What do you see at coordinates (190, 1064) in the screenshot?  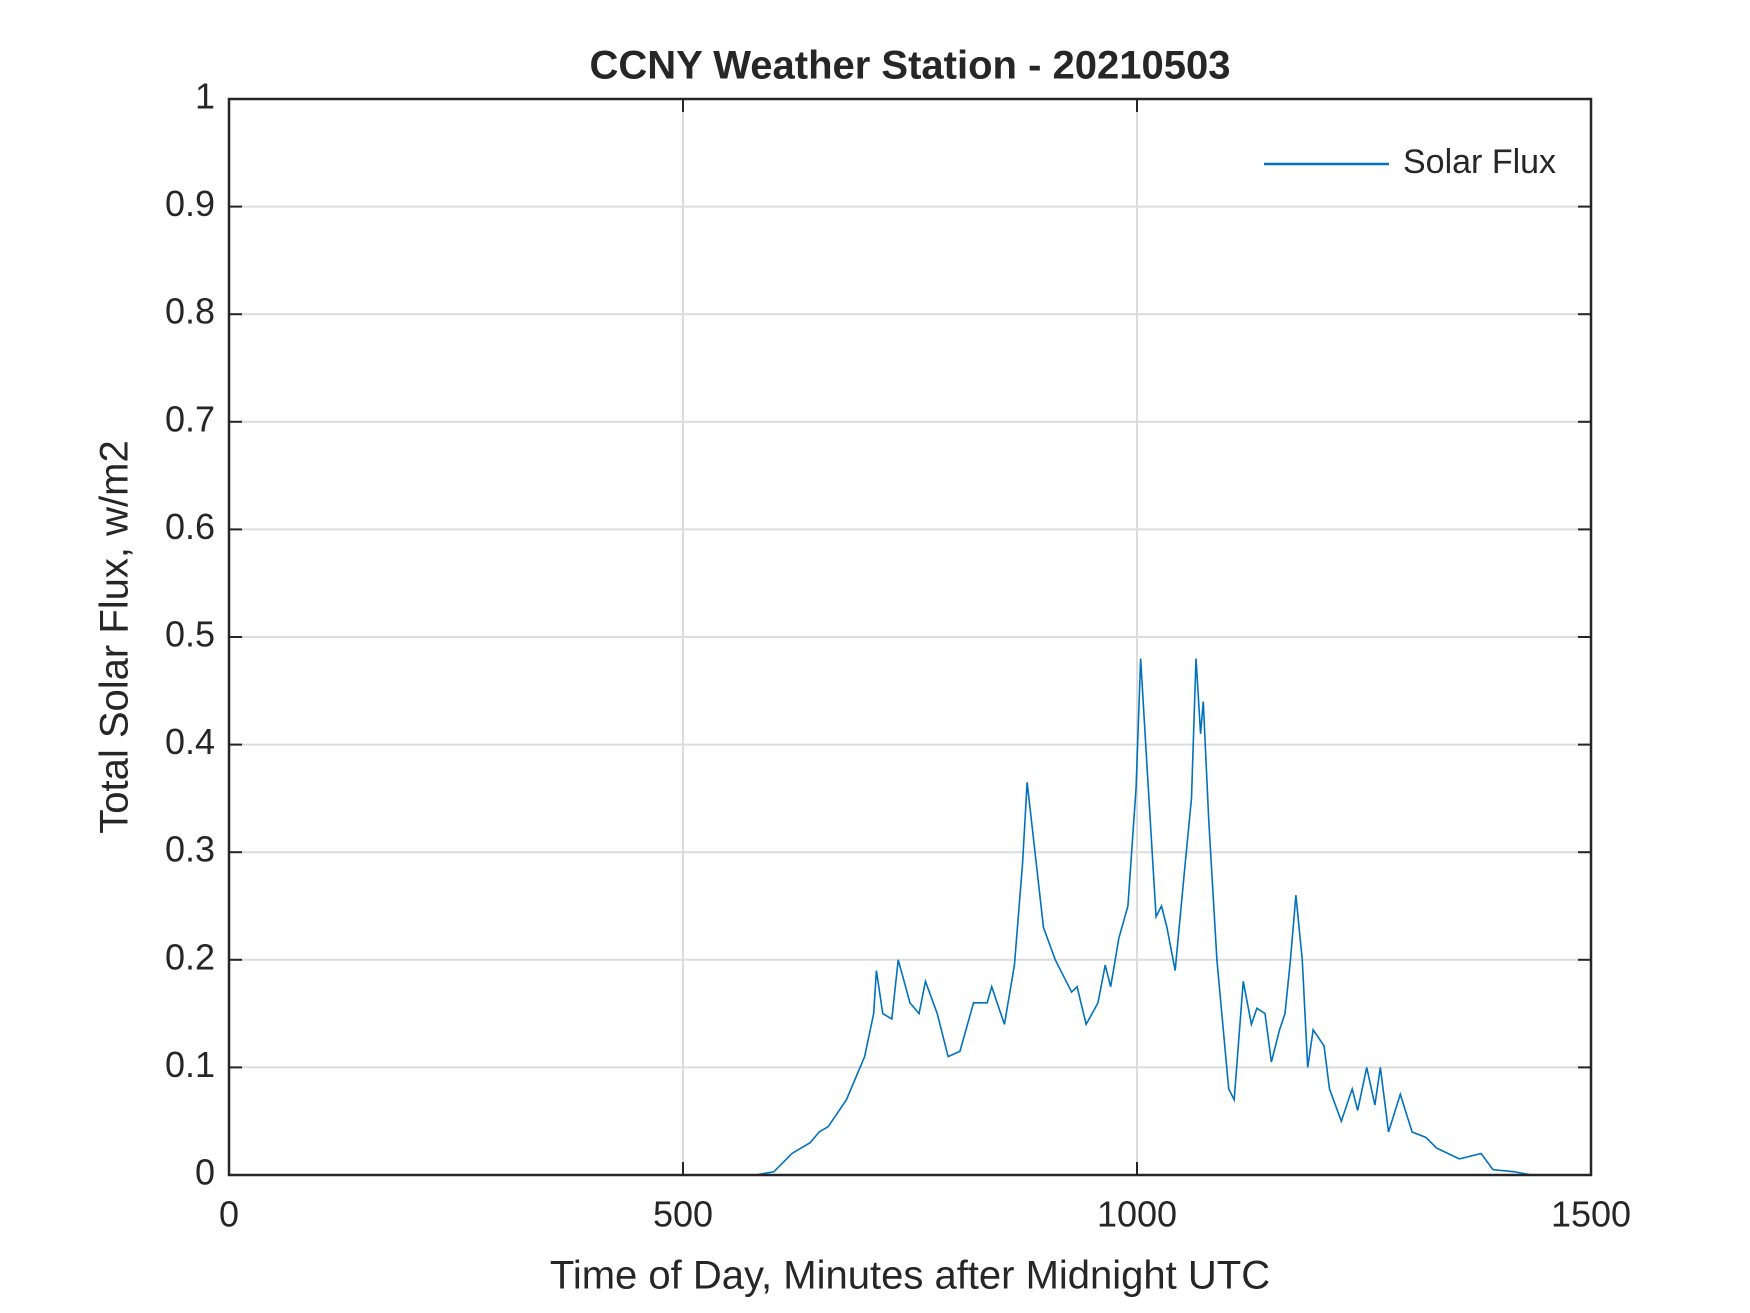 I see `y-tick-label: 0.1` at bounding box center [190, 1064].